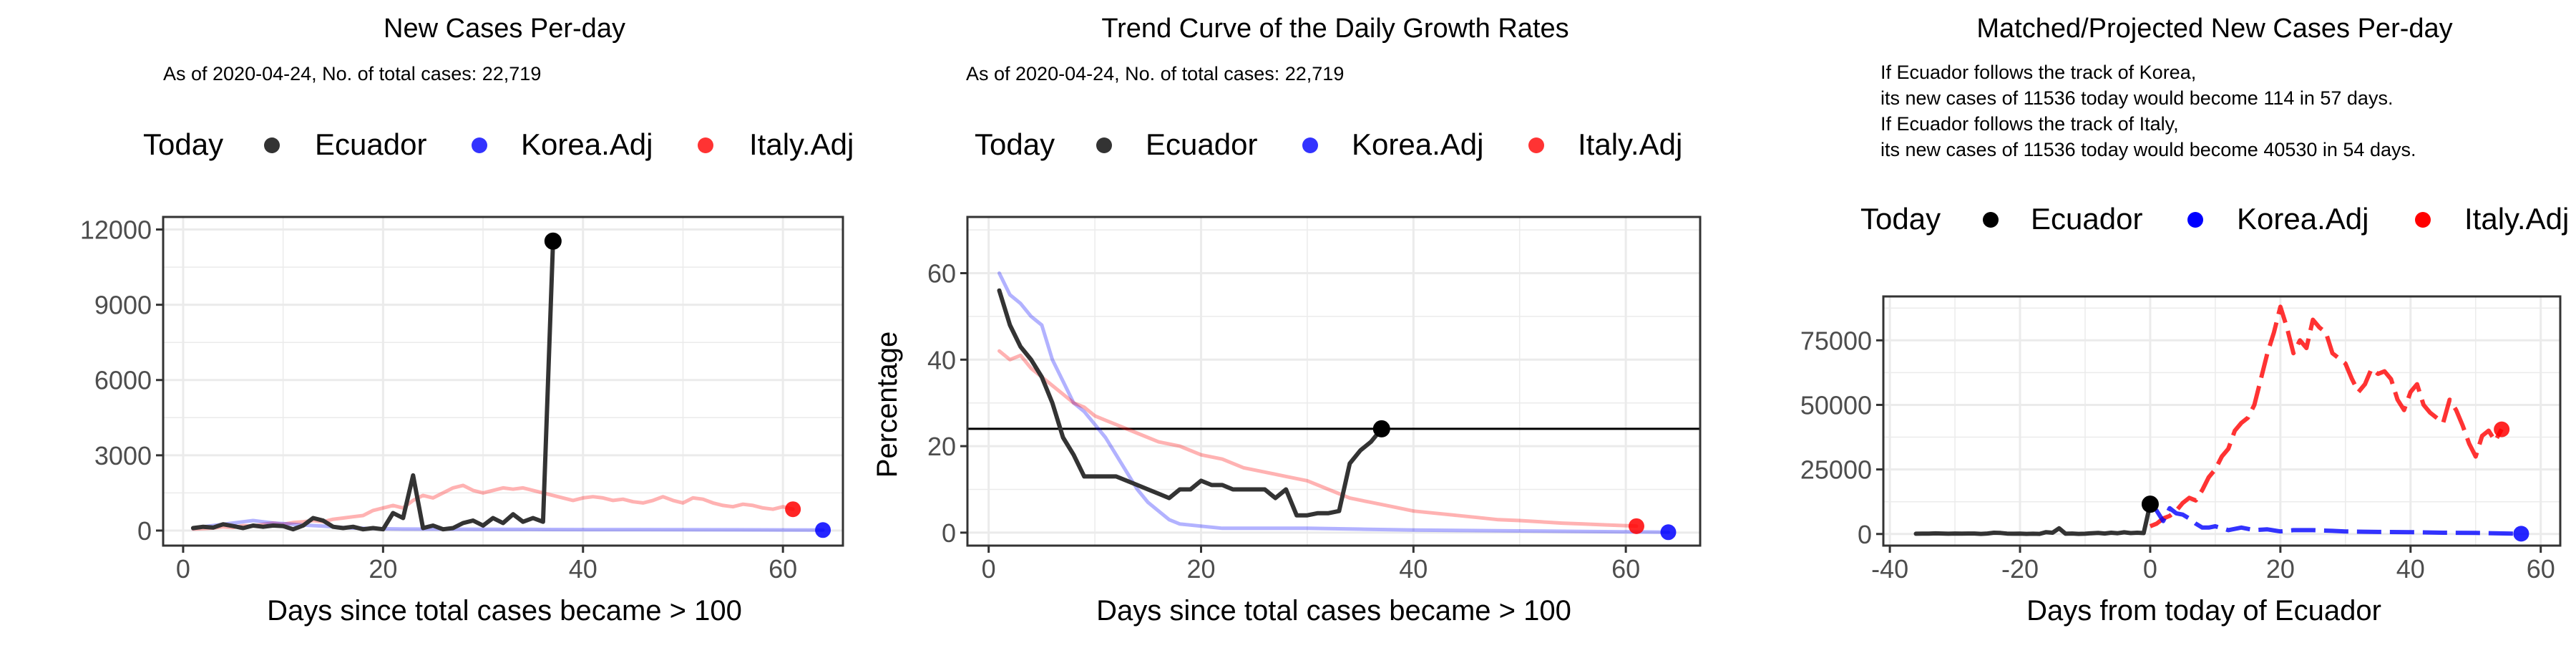 The width and height of the screenshot is (2576, 648). Describe the element at coordinates (123, 455) in the screenshot. I see `y-tick-label: 3000` at that location.